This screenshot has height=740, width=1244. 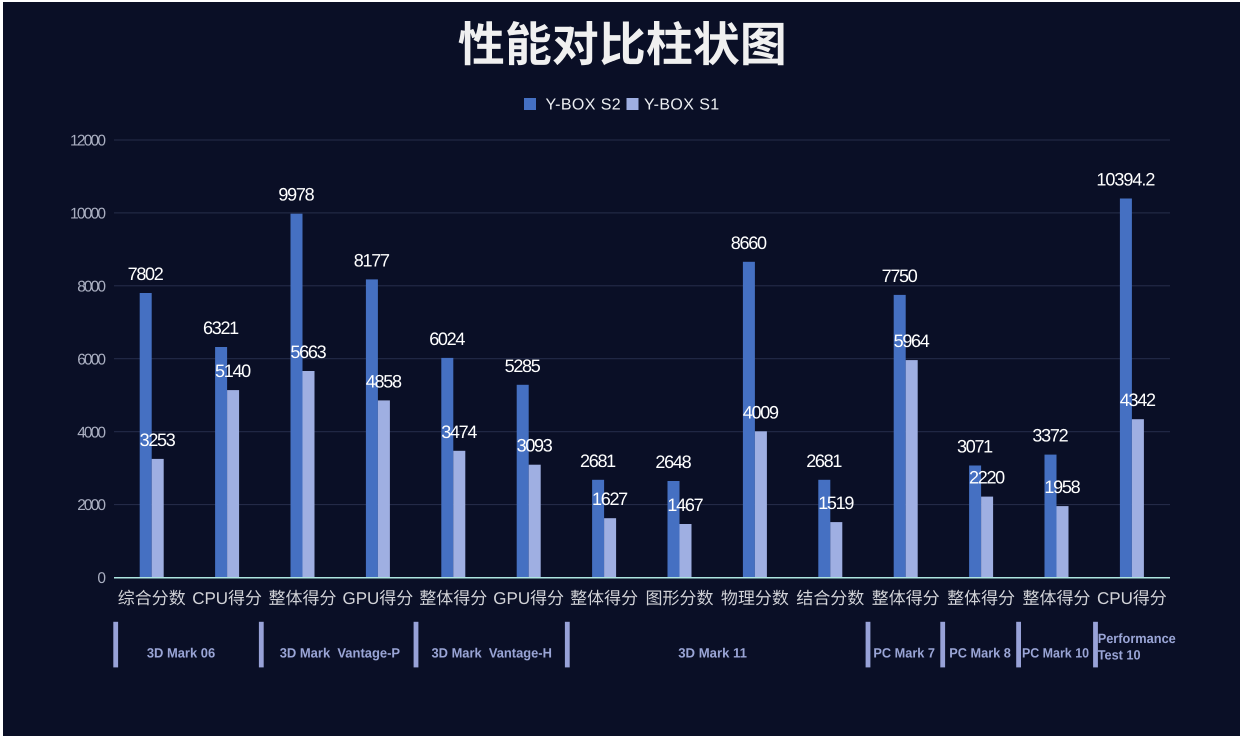 What do you see at coordinates (712, 653) in the screenshot?
I see `svg-text: 3D Mark 11` at bounding box center [712, 653].